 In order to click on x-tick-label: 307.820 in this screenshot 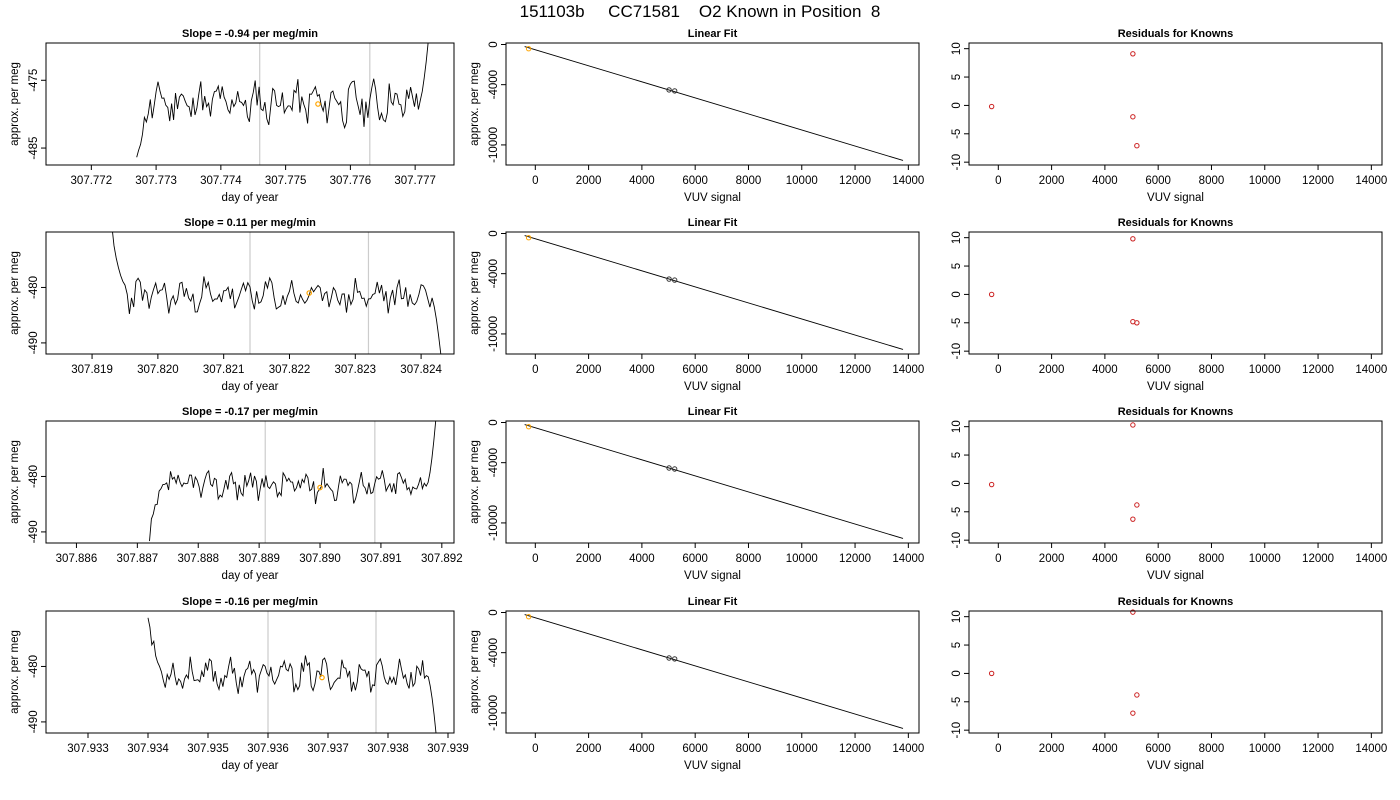, I will do `click(158, 370)`.